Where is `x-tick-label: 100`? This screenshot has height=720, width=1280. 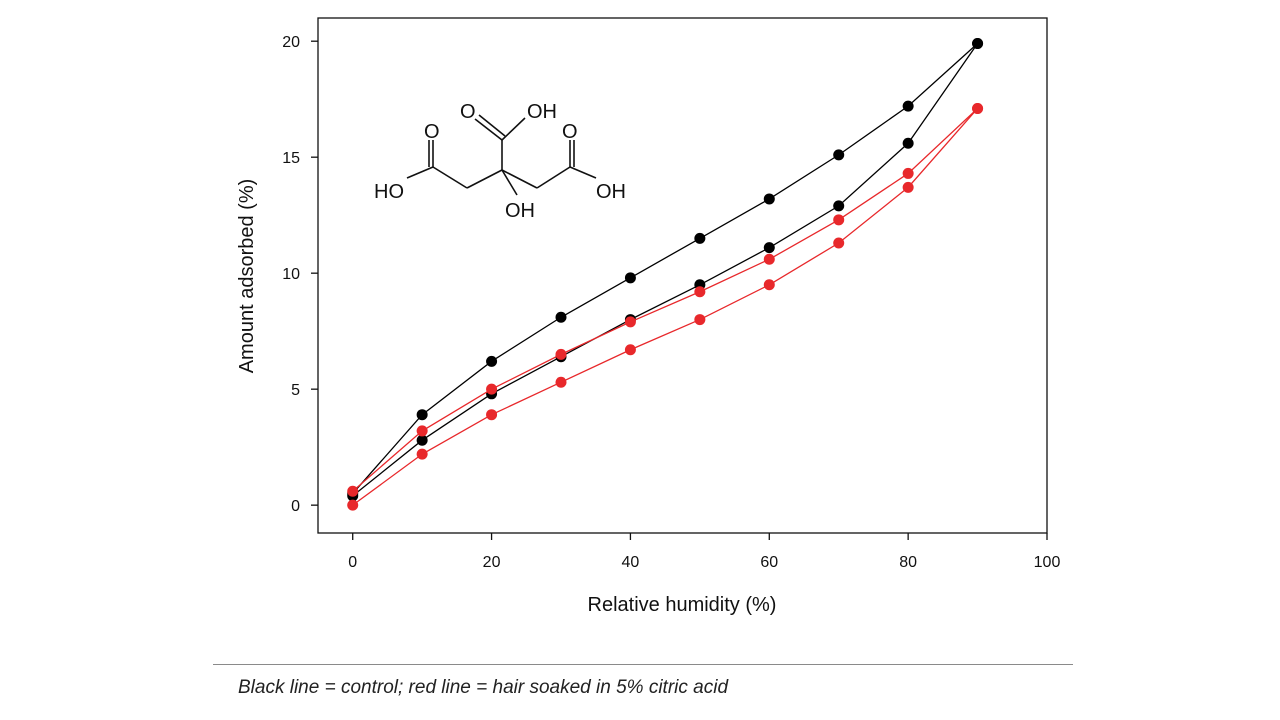
x-tick-label: 100 is located at coordinates (1047, 562).